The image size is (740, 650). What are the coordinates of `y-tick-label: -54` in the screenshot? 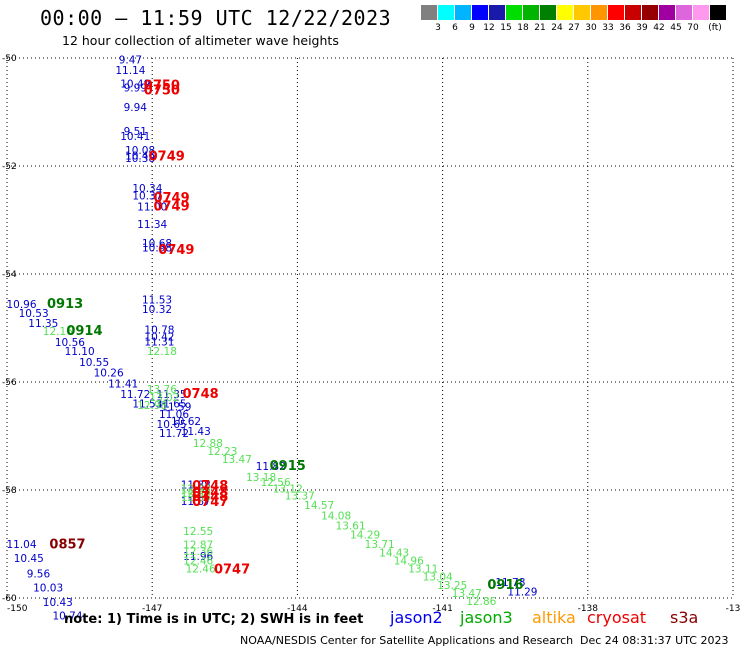 It's located at (9, 275).